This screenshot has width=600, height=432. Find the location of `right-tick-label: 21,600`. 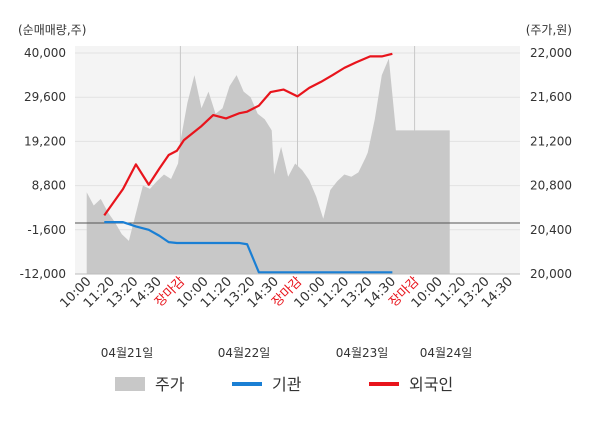

right-tick-label: 21,600 is located at coordinates (551, 97).